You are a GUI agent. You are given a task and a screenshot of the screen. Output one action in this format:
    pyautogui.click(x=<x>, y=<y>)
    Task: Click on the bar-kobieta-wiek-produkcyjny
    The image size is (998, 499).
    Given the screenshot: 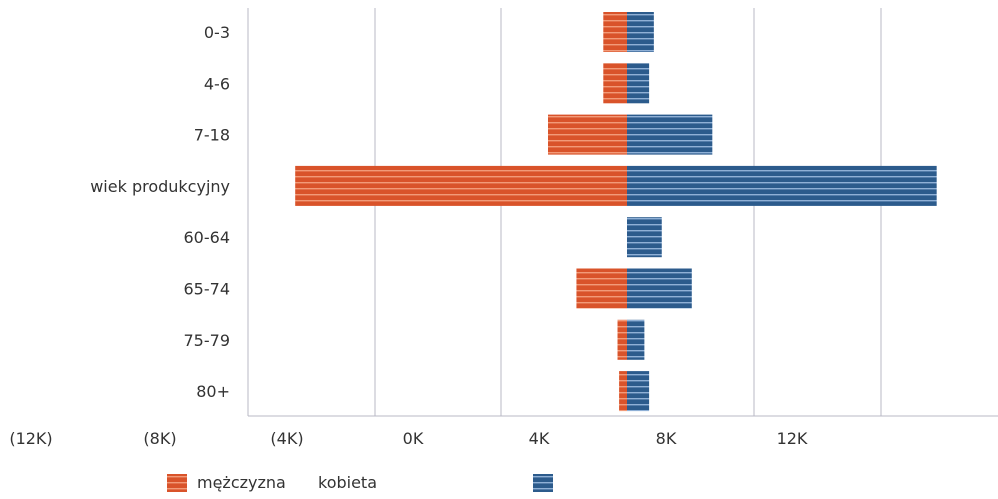 What is the action you would take?
    pyautogui.click(x=782, y=185)
    